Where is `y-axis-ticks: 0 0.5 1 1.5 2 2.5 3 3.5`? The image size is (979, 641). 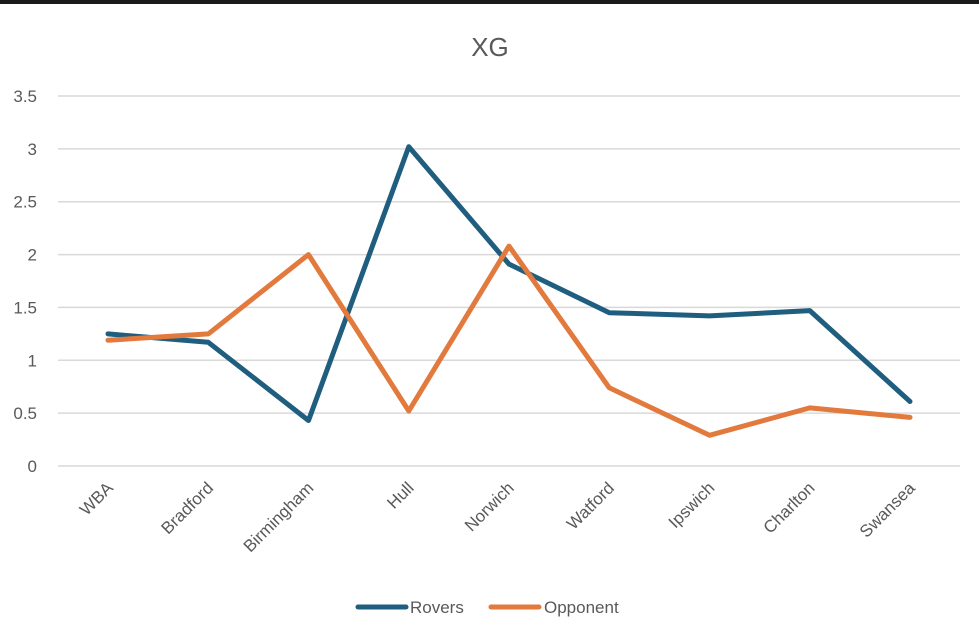 y-axis-ticks: 0 0.5 1 1.5 2 2.5 3 3.5 is located at coordinates (25, 281).